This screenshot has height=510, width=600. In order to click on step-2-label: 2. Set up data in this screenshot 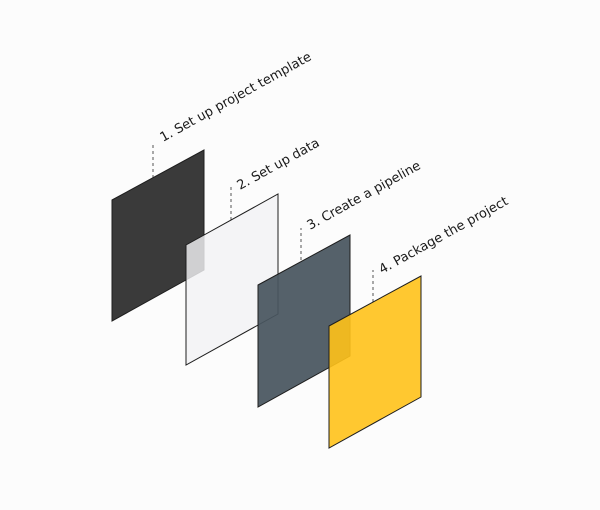, I will do `click(279, 165)`.